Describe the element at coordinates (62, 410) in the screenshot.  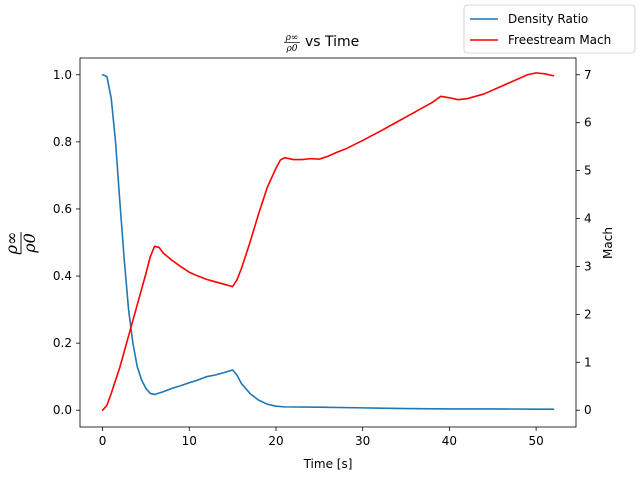
I see `y-left-tick-label: 0.0` at that location.